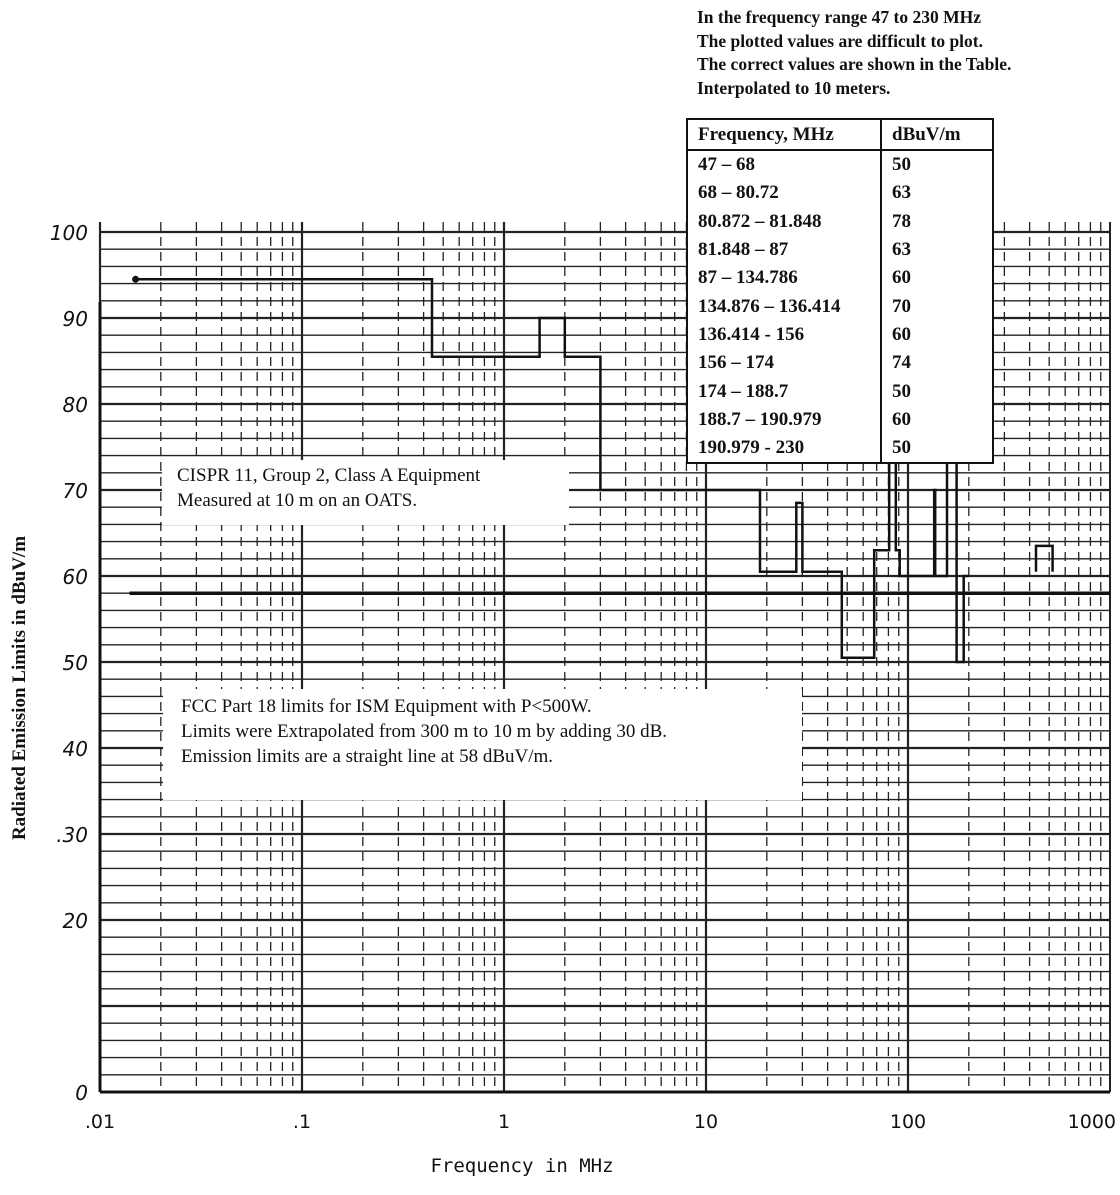  I want to click on series-line, so click(1044, 558).